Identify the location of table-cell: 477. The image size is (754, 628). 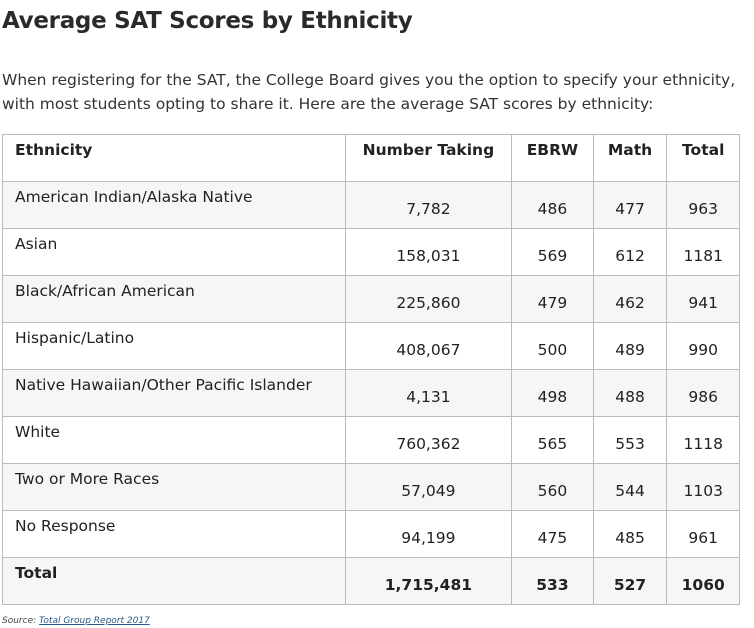
(630, 205).